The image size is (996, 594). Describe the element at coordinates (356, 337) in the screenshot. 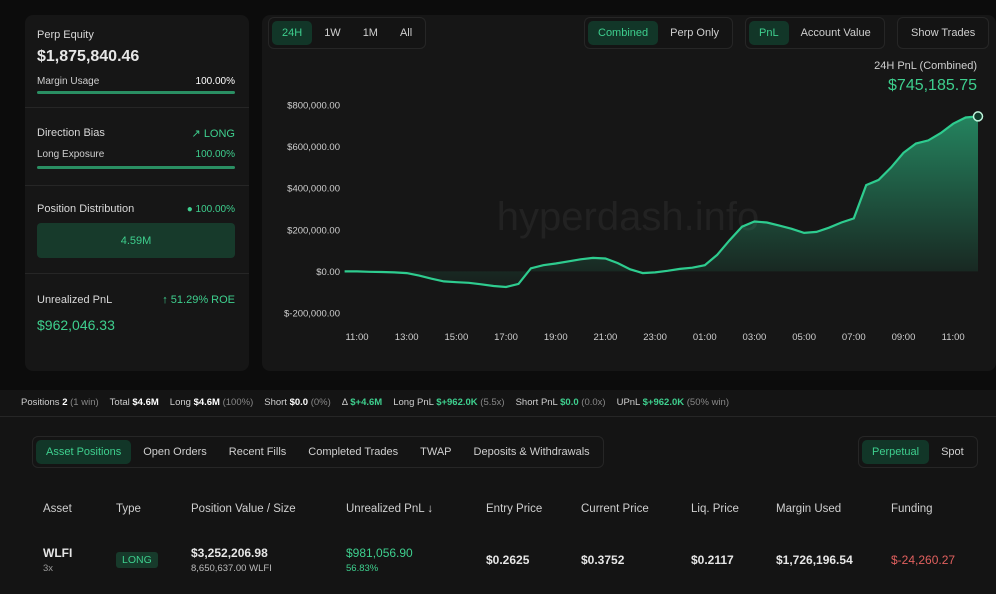

I see `x-tick-label: 11:00` at that location.